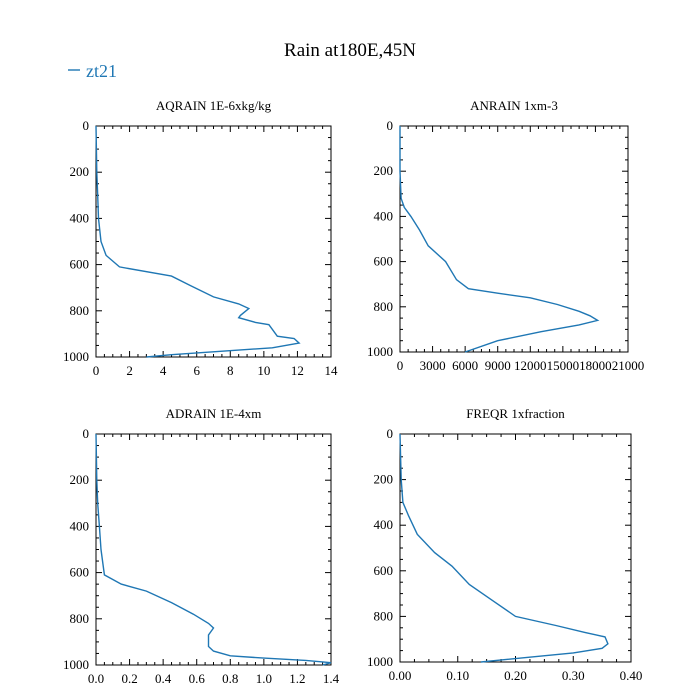  I want to click on aqrain-ytick-label: 200, so click(80, 171).